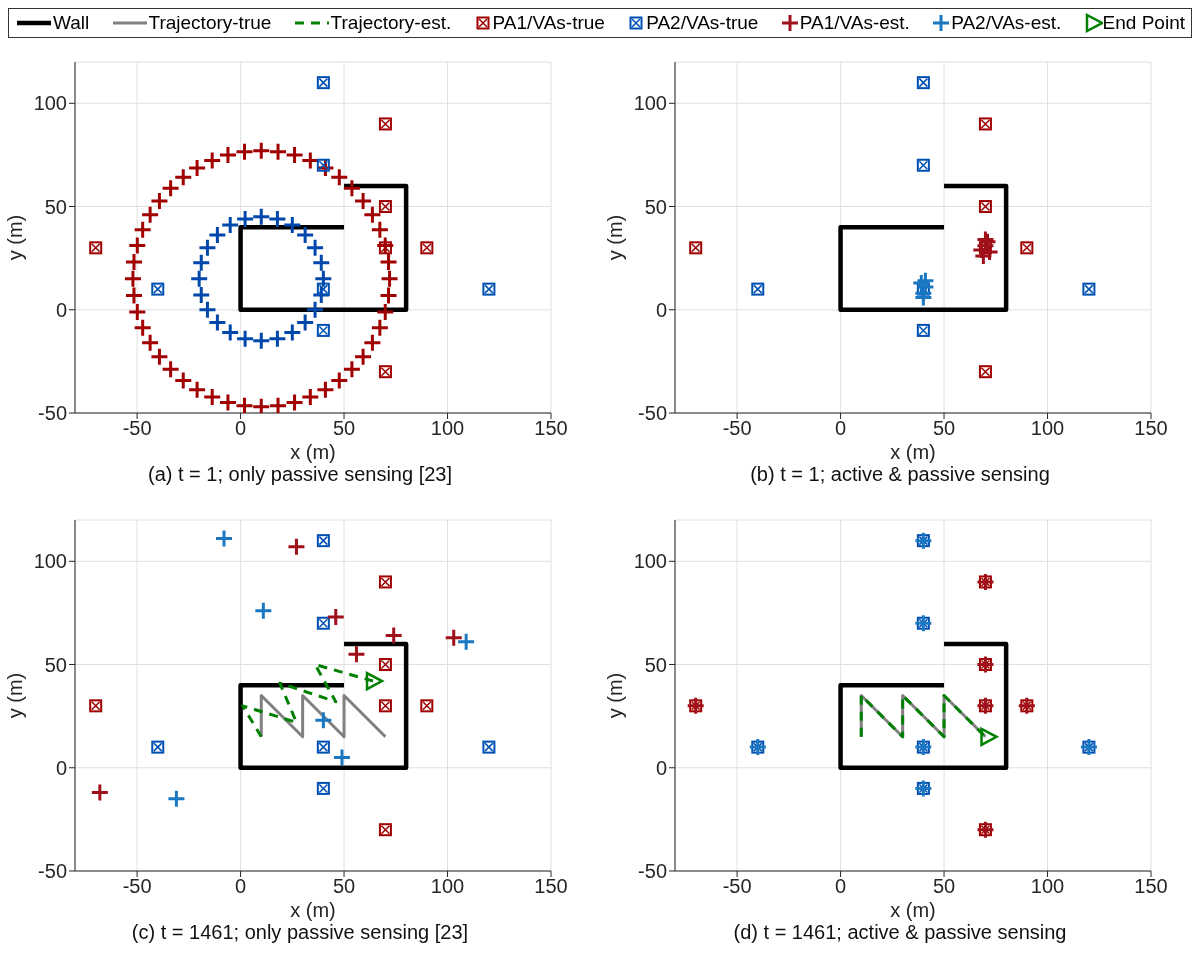 Image resolution: width=1200 pixels, height=962 pixels. What do you see at coordinates (548, 23) in the screenshot?
I see `legend-label: PA1/VAs-true` at bounding box center [548, 23].